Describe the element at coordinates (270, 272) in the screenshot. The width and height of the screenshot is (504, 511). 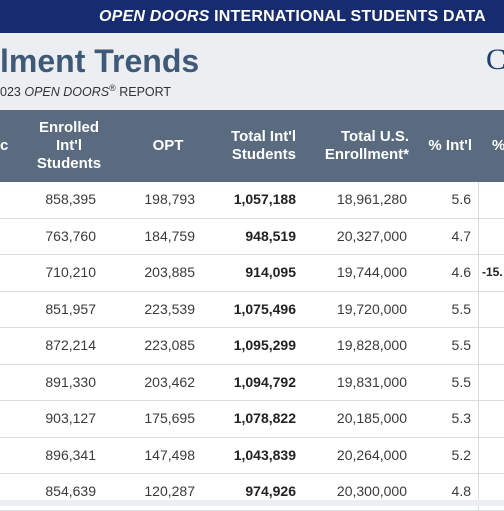
I see `cell-total-intl: 914,095` at that location.